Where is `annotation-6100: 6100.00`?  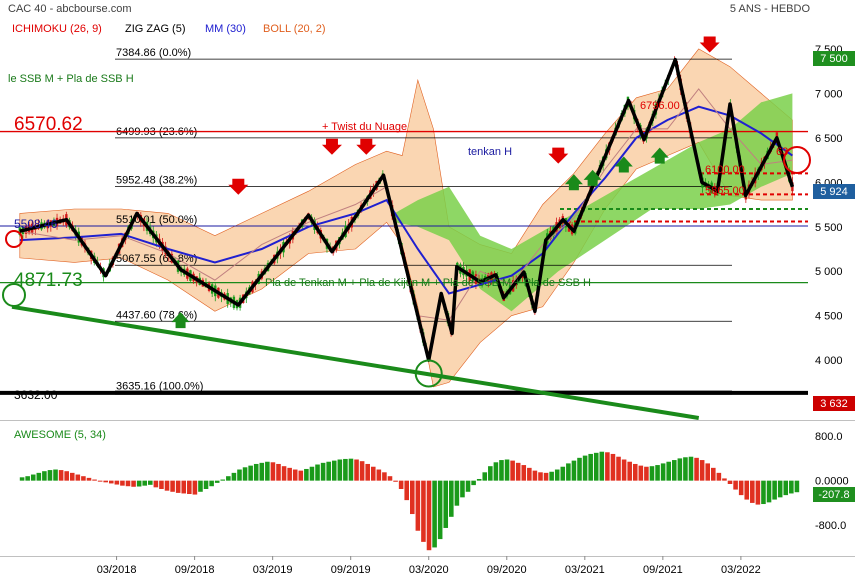 annotation-6100: 6100.00 is located at coordinates (725, 170).